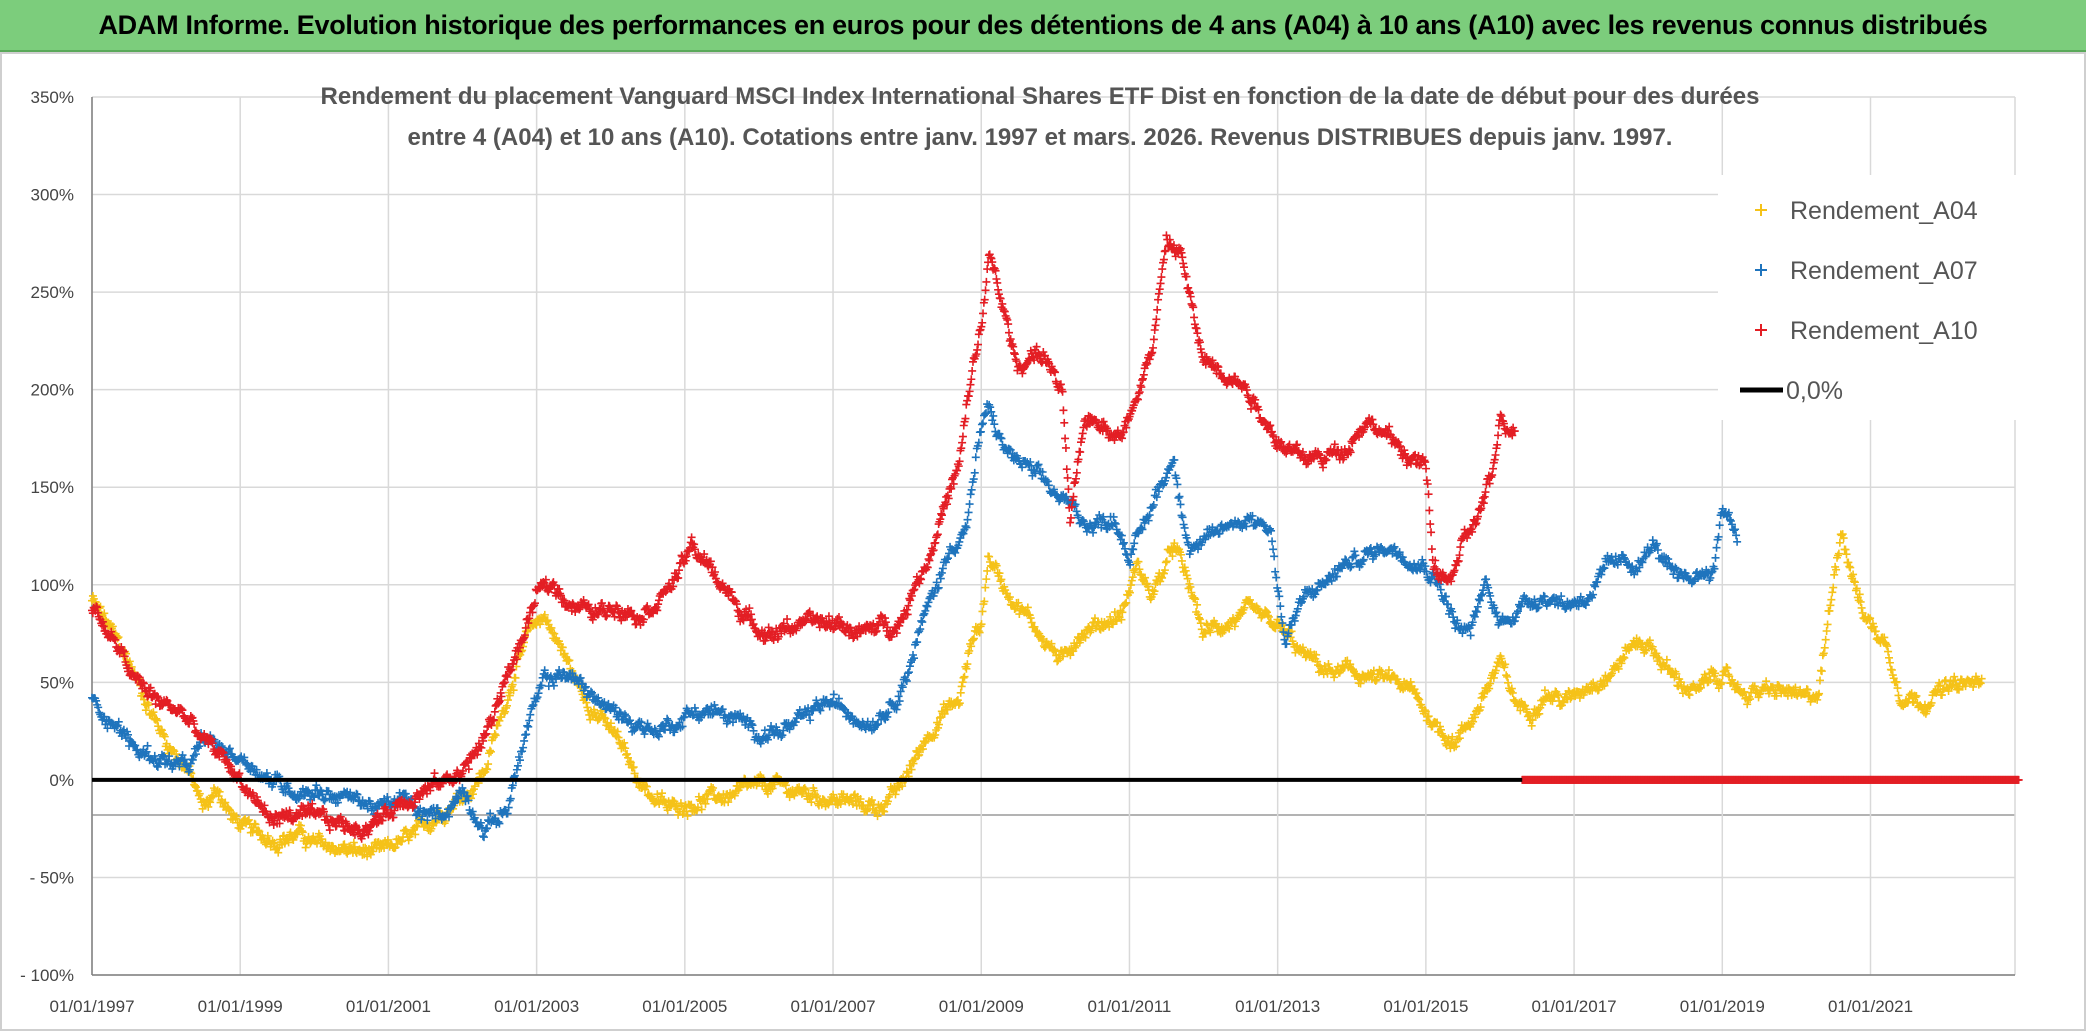 The width and height of the screenshot is (2086, 1031). I want to click on x-tick-label: 01/01/2007, so click(832, 1006).